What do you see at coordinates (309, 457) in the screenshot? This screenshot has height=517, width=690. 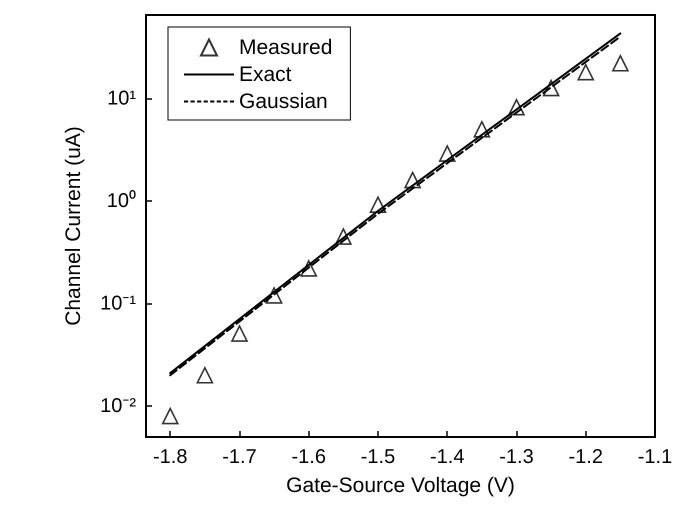 I see `x-tick-label: -1.6` at bounding box center [309, 457].